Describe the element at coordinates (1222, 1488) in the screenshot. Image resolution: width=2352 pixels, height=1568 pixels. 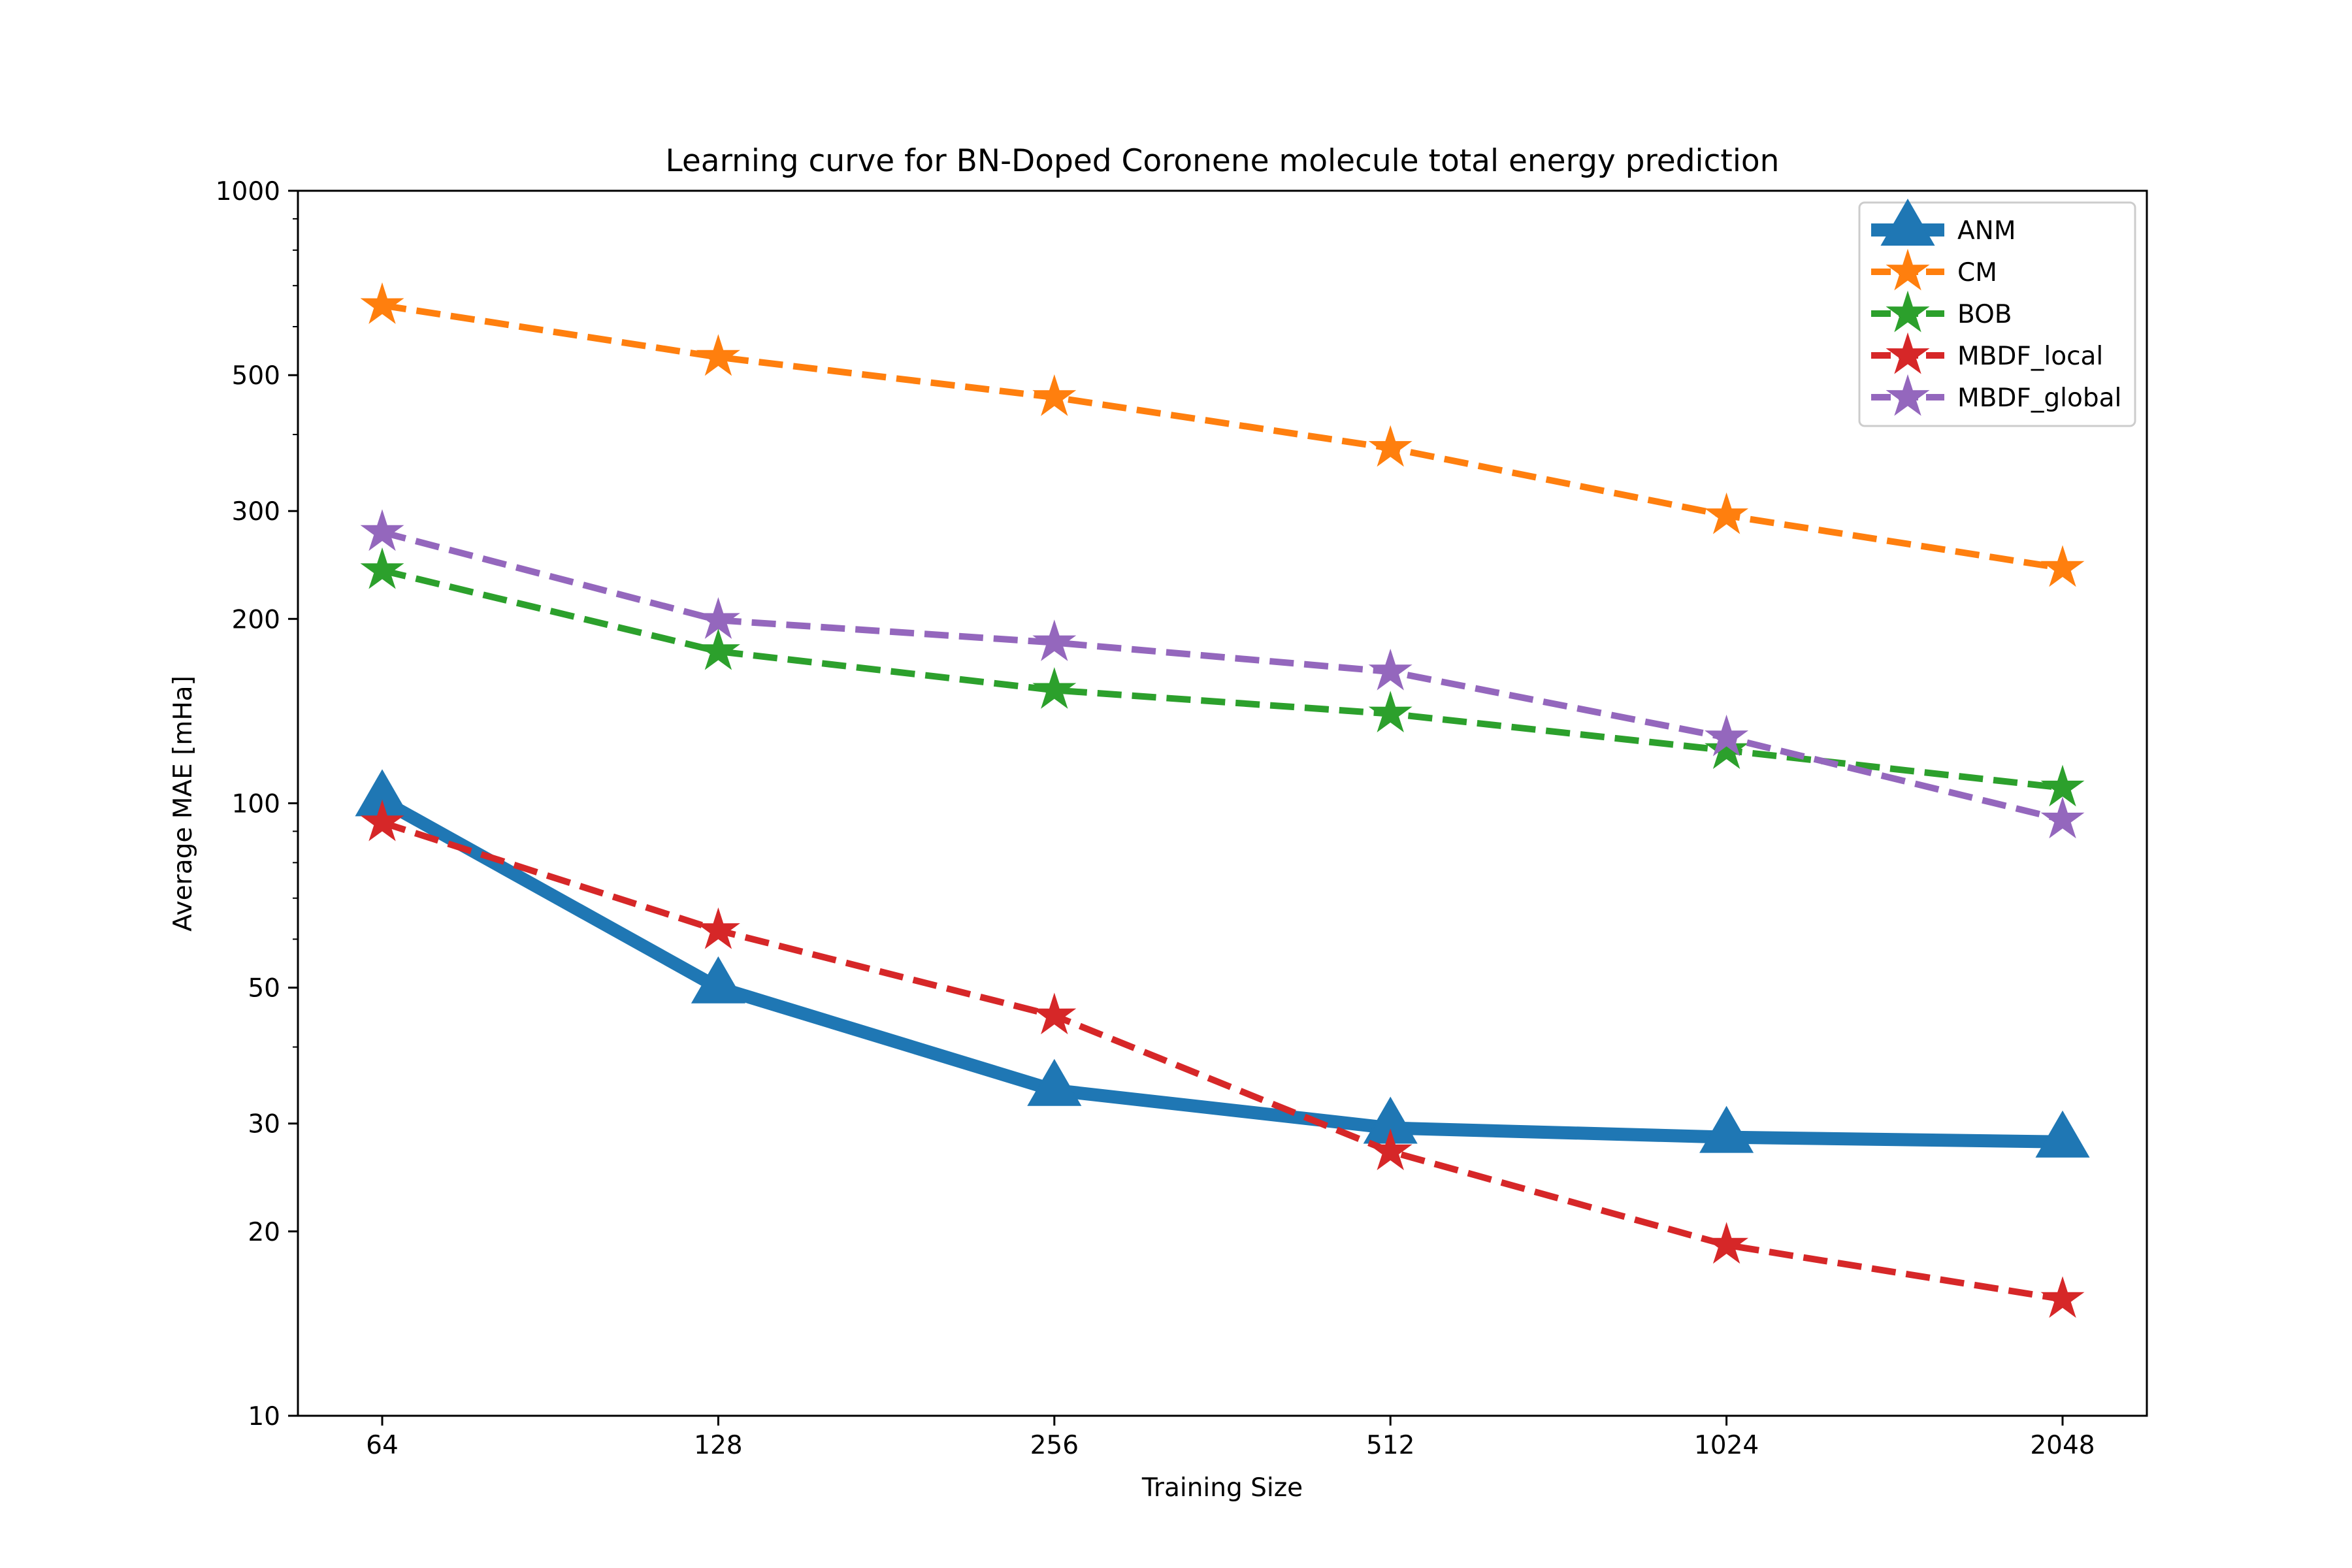
I see `x-axis-label: Training Size` at that location.